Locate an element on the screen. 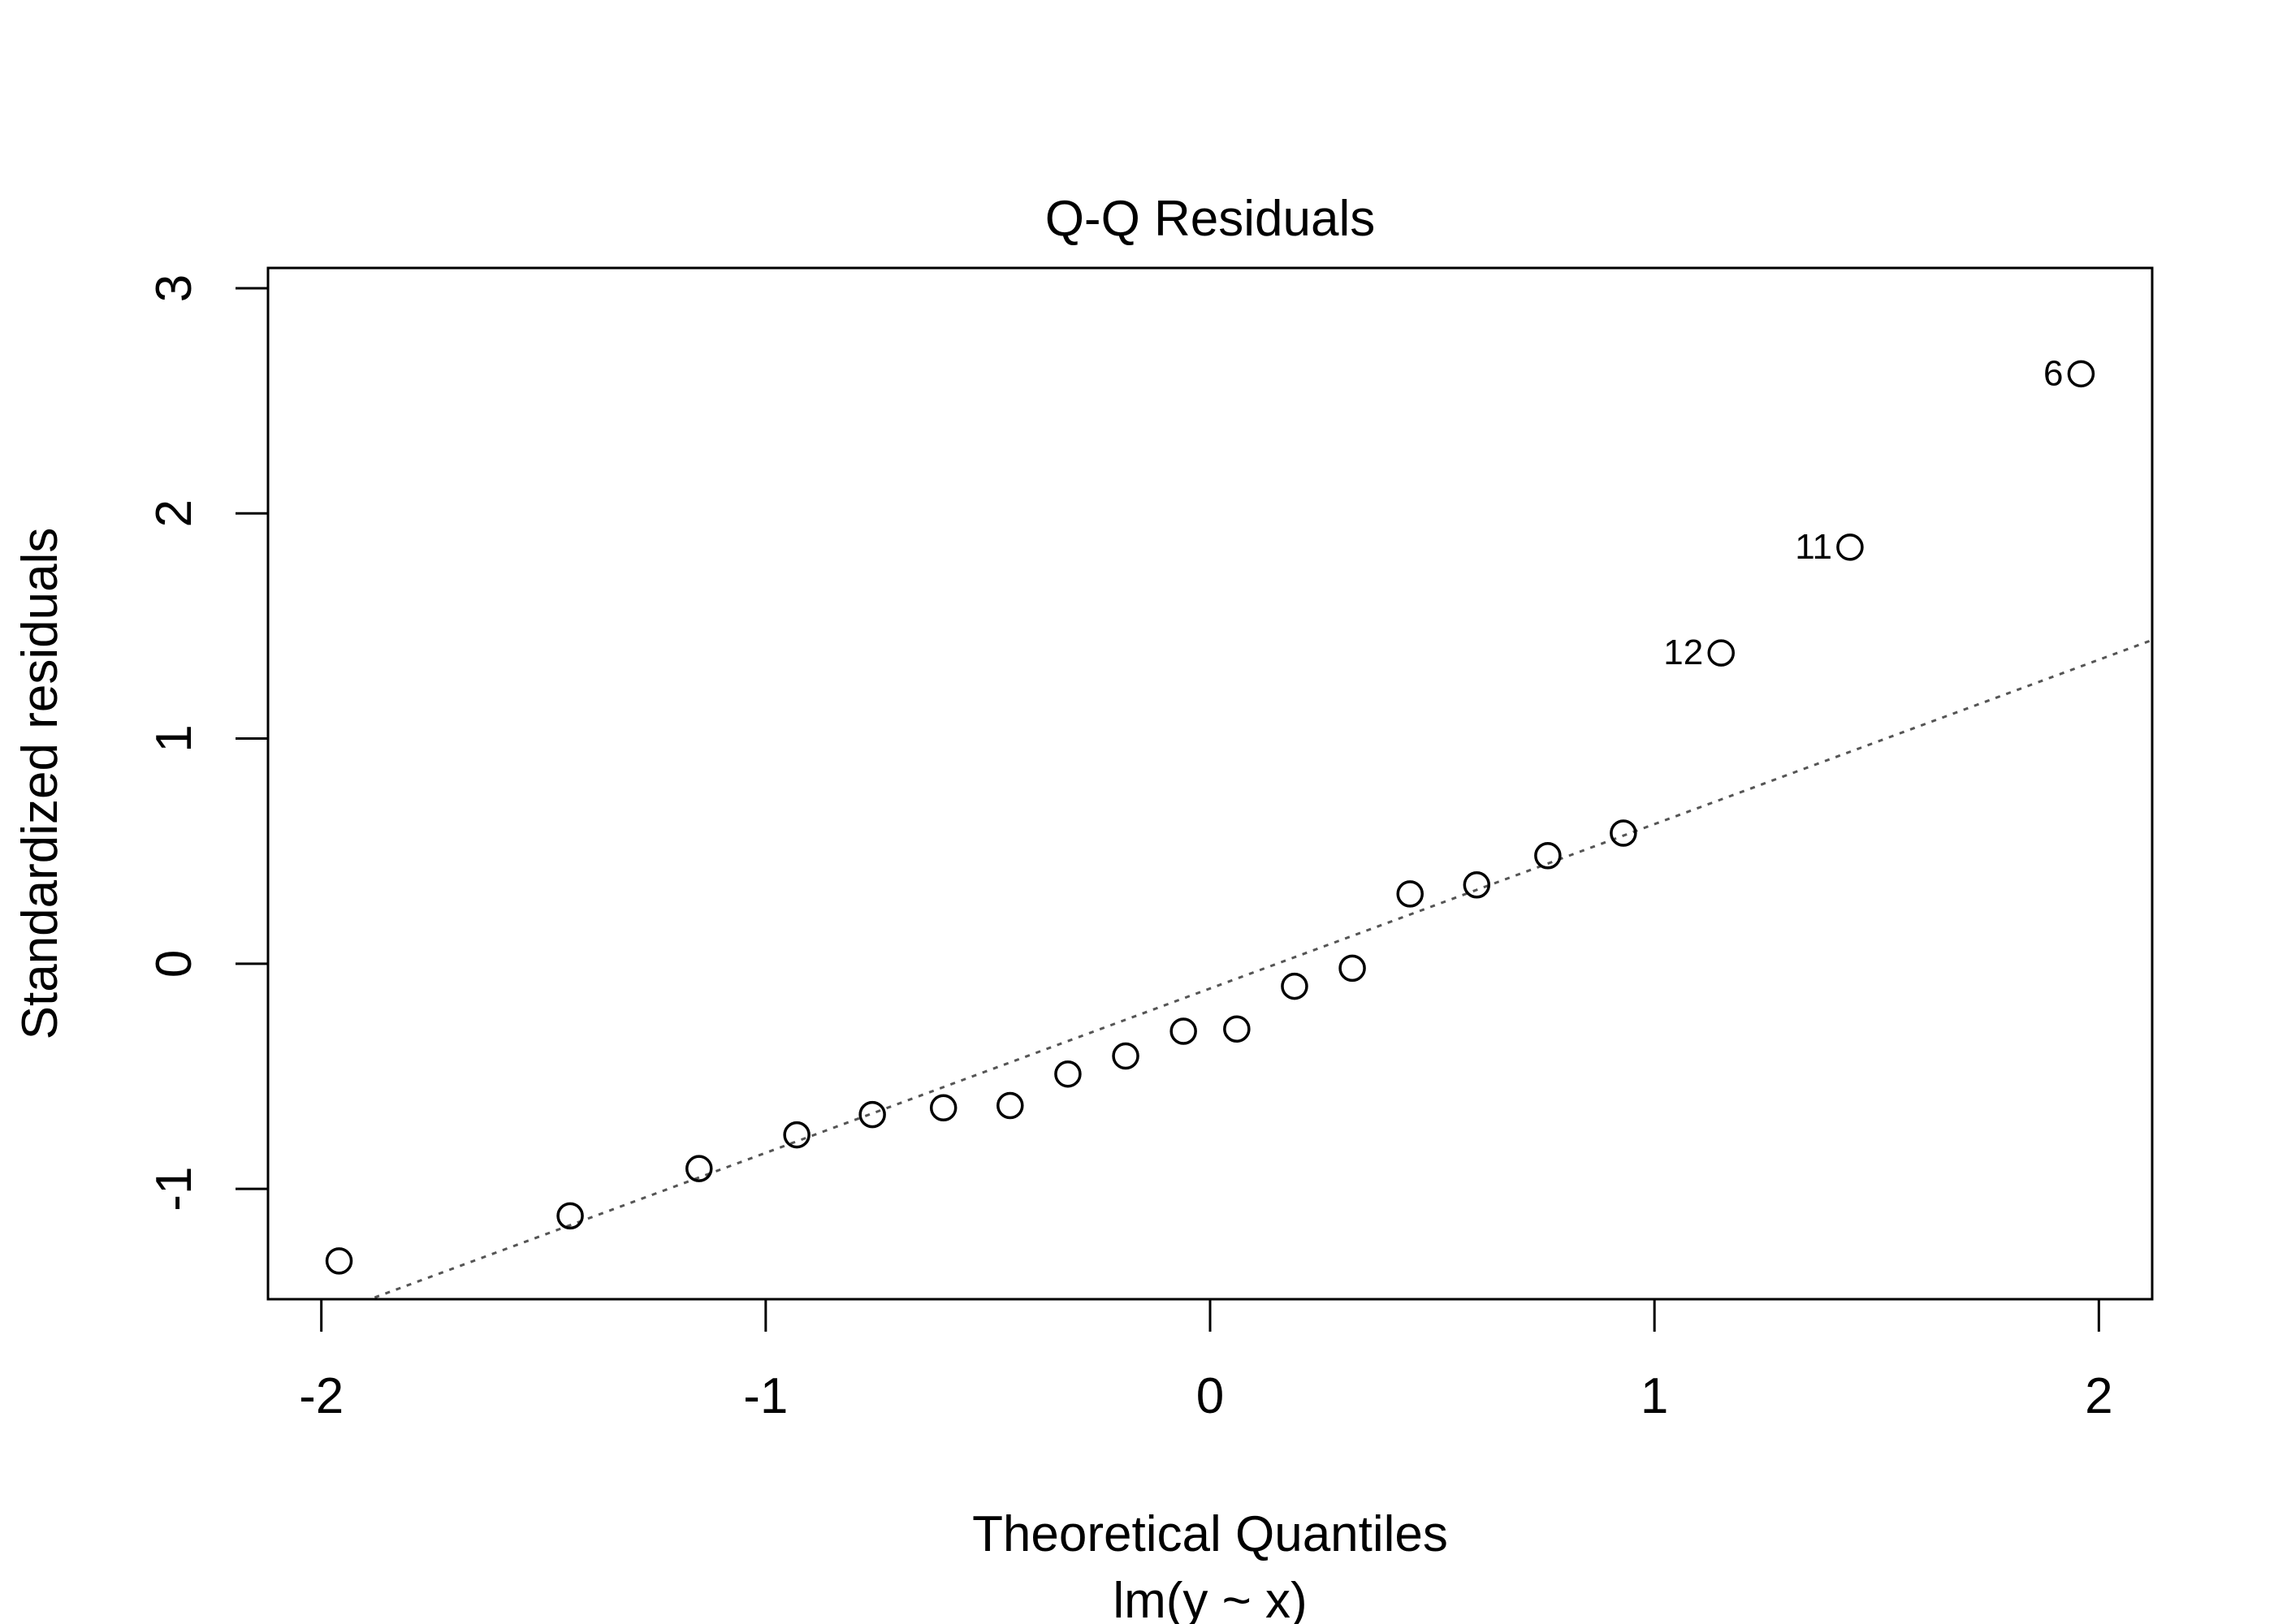  x-axis-sublabel: lm(y ~ x) is located at coordinates (1210, 1598).